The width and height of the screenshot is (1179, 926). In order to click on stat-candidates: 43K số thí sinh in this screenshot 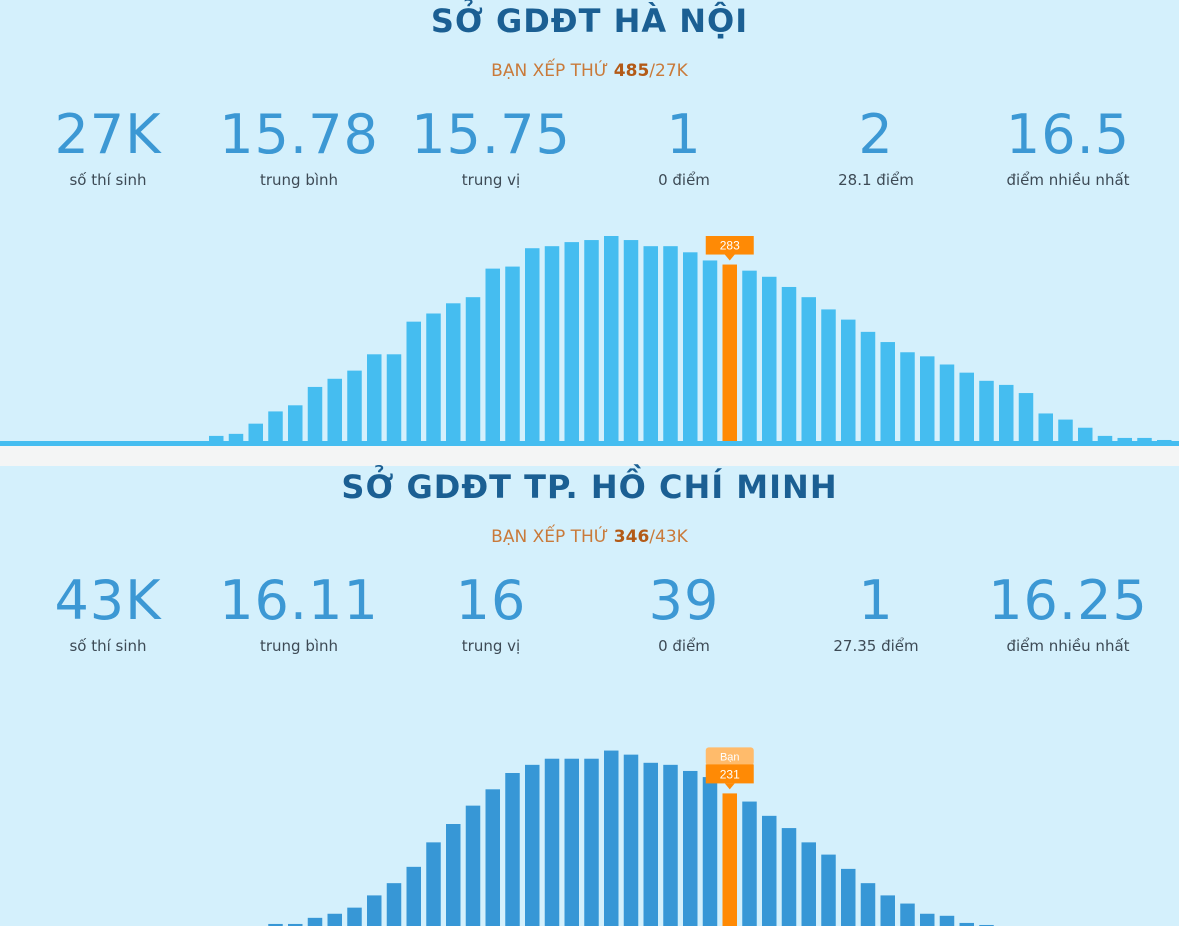, I will do `click(108, 612)`.